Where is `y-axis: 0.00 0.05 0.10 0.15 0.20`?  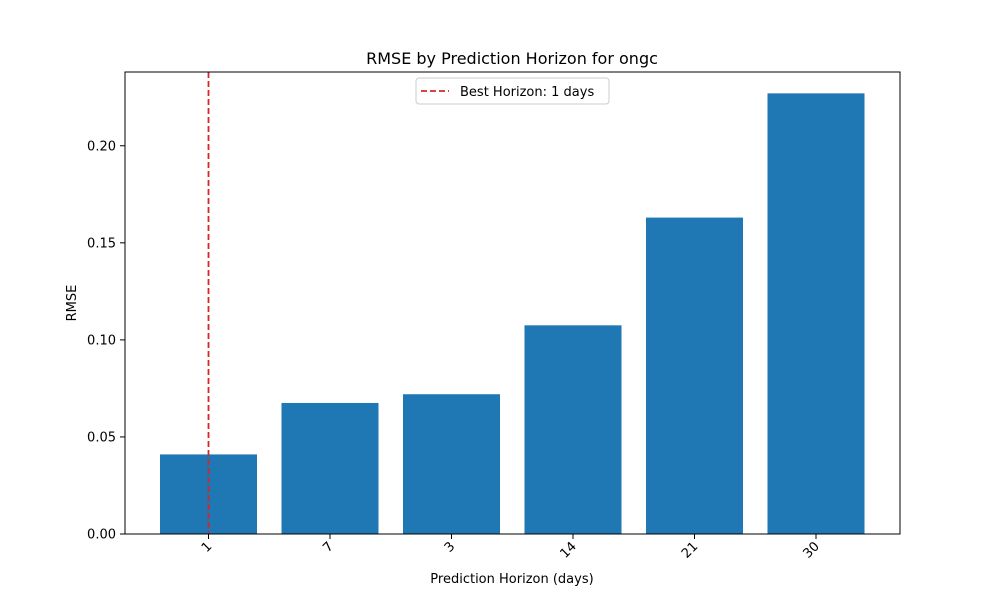
y-axis: 0.00 0.05 0.10 0.15 0.20 is located at coordinates (106, 341).